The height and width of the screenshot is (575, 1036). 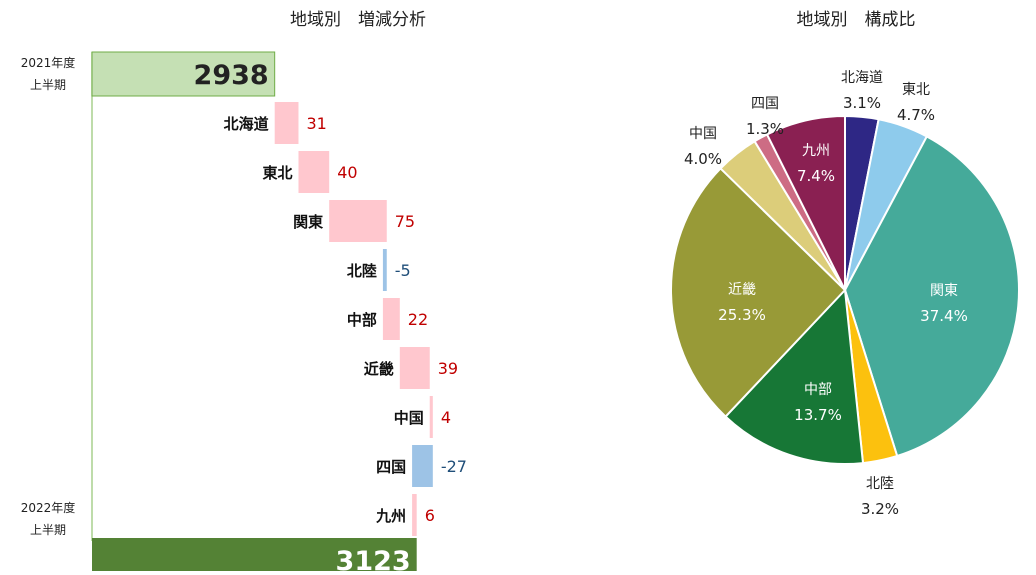 What do you see at coordinates (183, 74) in the screenshot?
I see `waterfall-bar-start` at bounding box center [183, 74].